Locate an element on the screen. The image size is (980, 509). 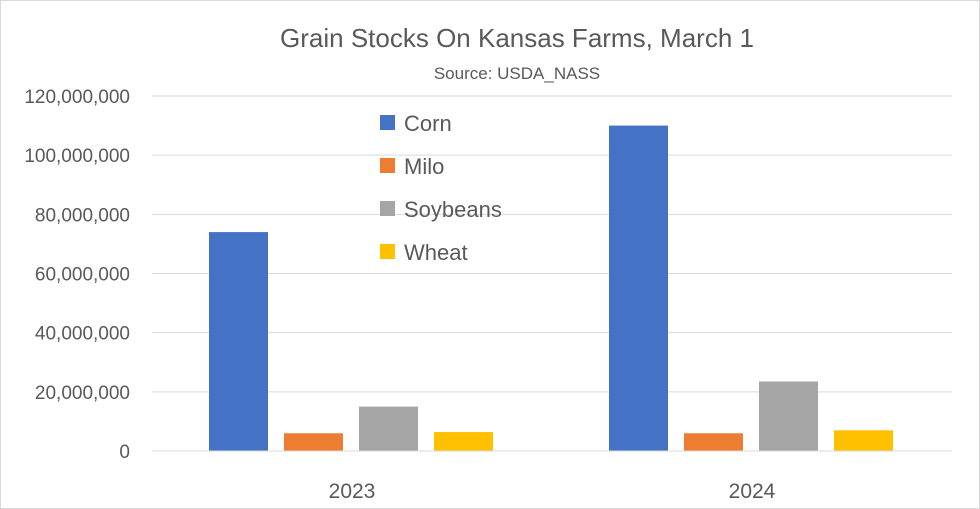
y-tick-label: 120,000,000 is located at coordinates (77, 97).